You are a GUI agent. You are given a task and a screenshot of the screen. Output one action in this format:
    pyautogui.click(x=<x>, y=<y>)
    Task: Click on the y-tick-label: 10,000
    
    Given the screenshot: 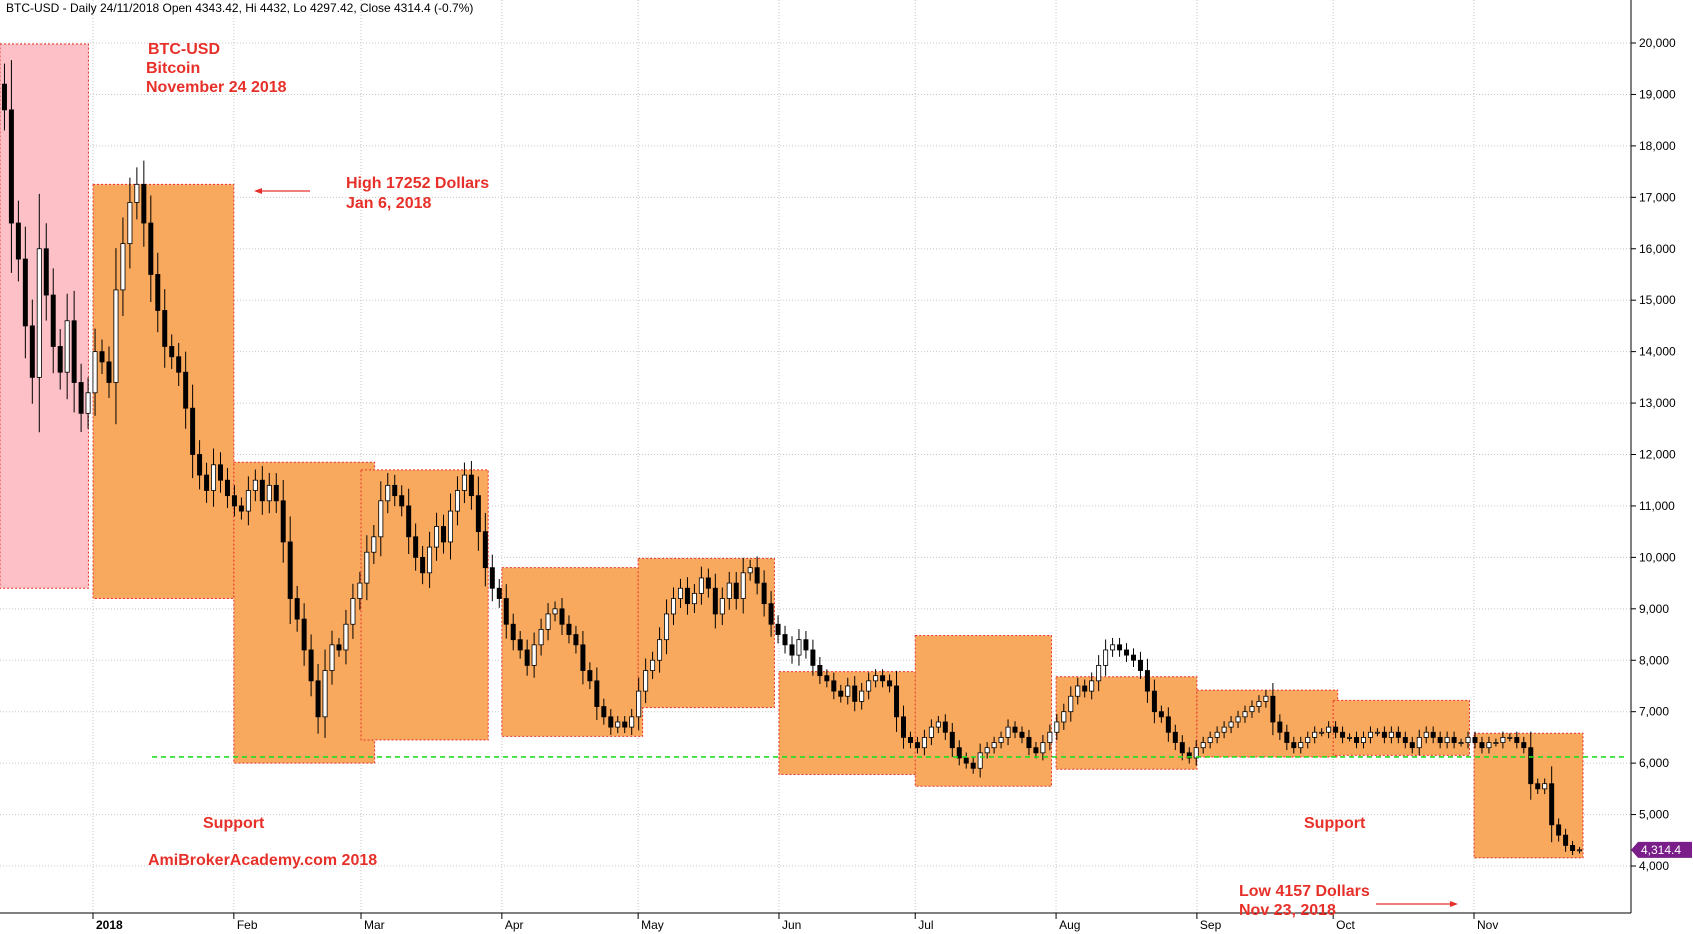 What is the action you would take?
    pyautogui.click(x=1657, y=557)
    